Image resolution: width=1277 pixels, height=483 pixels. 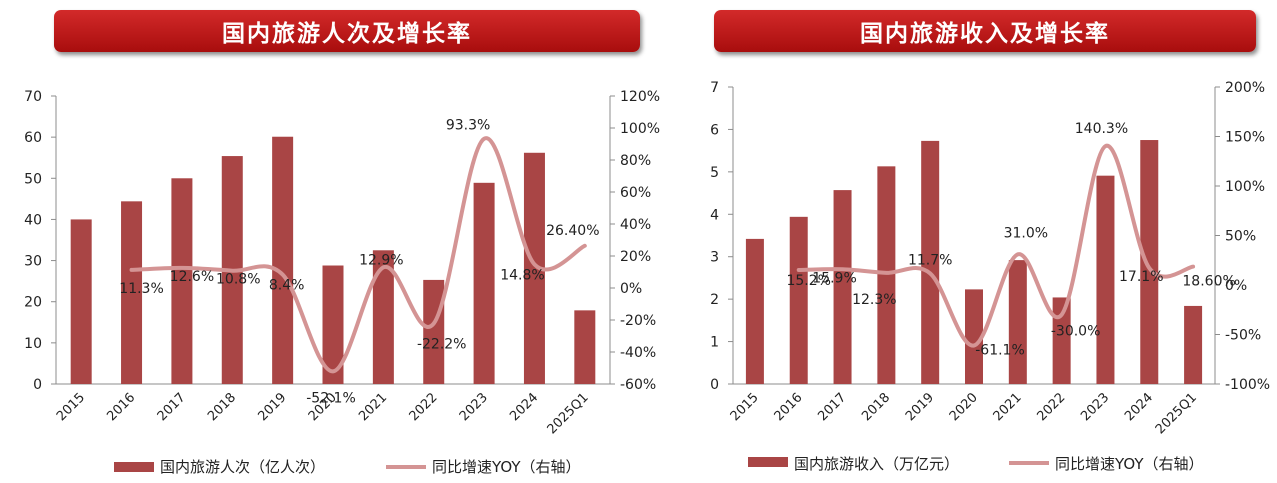 I want to click on revenue-x-tick-label: 2019, so click(x=920, y=407).